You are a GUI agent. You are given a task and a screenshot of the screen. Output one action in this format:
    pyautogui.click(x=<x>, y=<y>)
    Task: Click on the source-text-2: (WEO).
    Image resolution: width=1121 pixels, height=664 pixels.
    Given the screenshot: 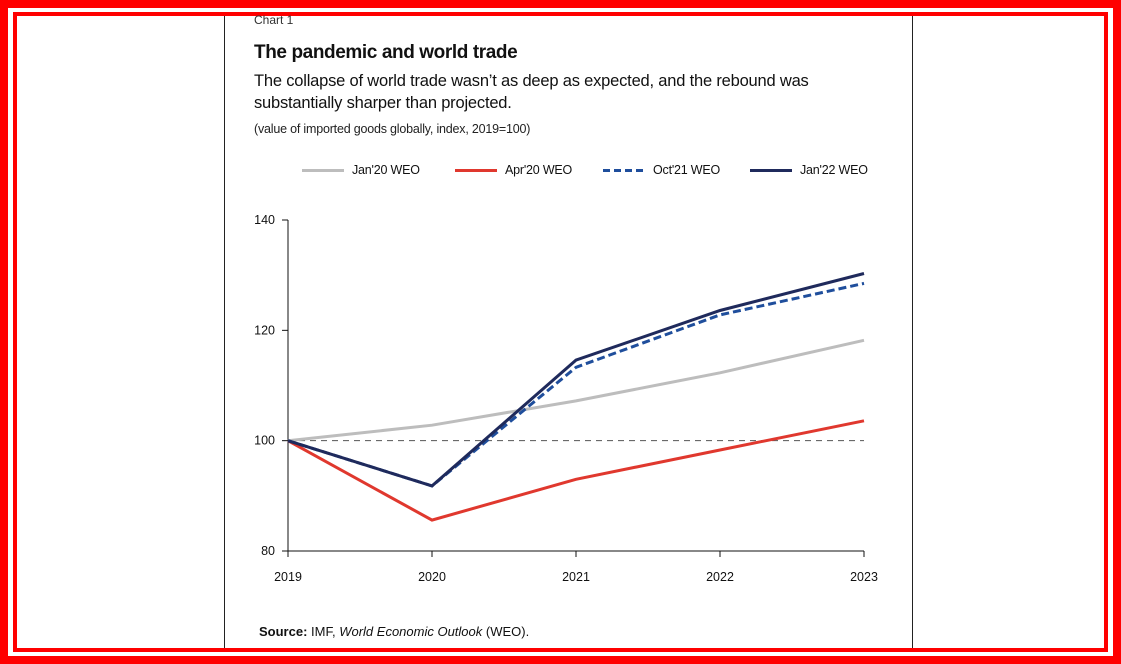 What is the action you would take?
    pyautogui.click(x=507, y=631)
    